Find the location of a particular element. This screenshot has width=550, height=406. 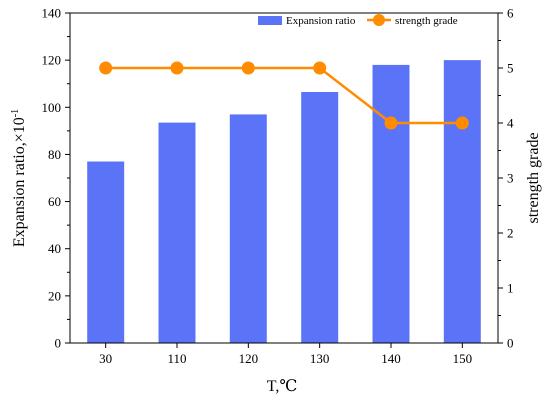

y-axis-left-title: Expansion ratio,×10-1 is located at coordinates (19, 178).